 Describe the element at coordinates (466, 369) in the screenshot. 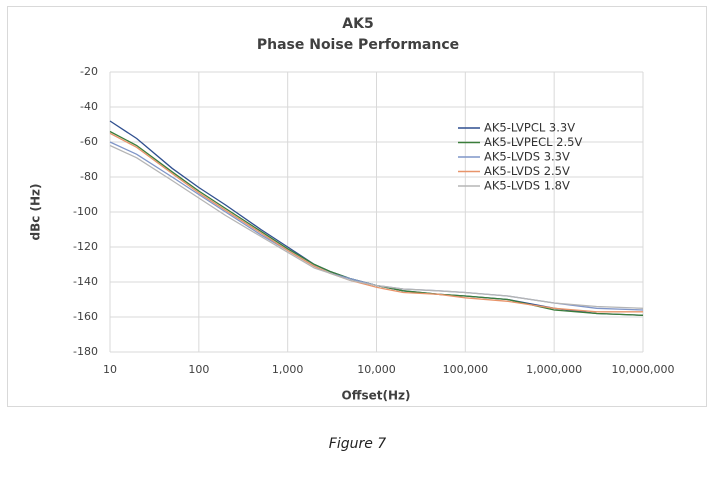

I see `x-tick-label: 100,000` at that location.